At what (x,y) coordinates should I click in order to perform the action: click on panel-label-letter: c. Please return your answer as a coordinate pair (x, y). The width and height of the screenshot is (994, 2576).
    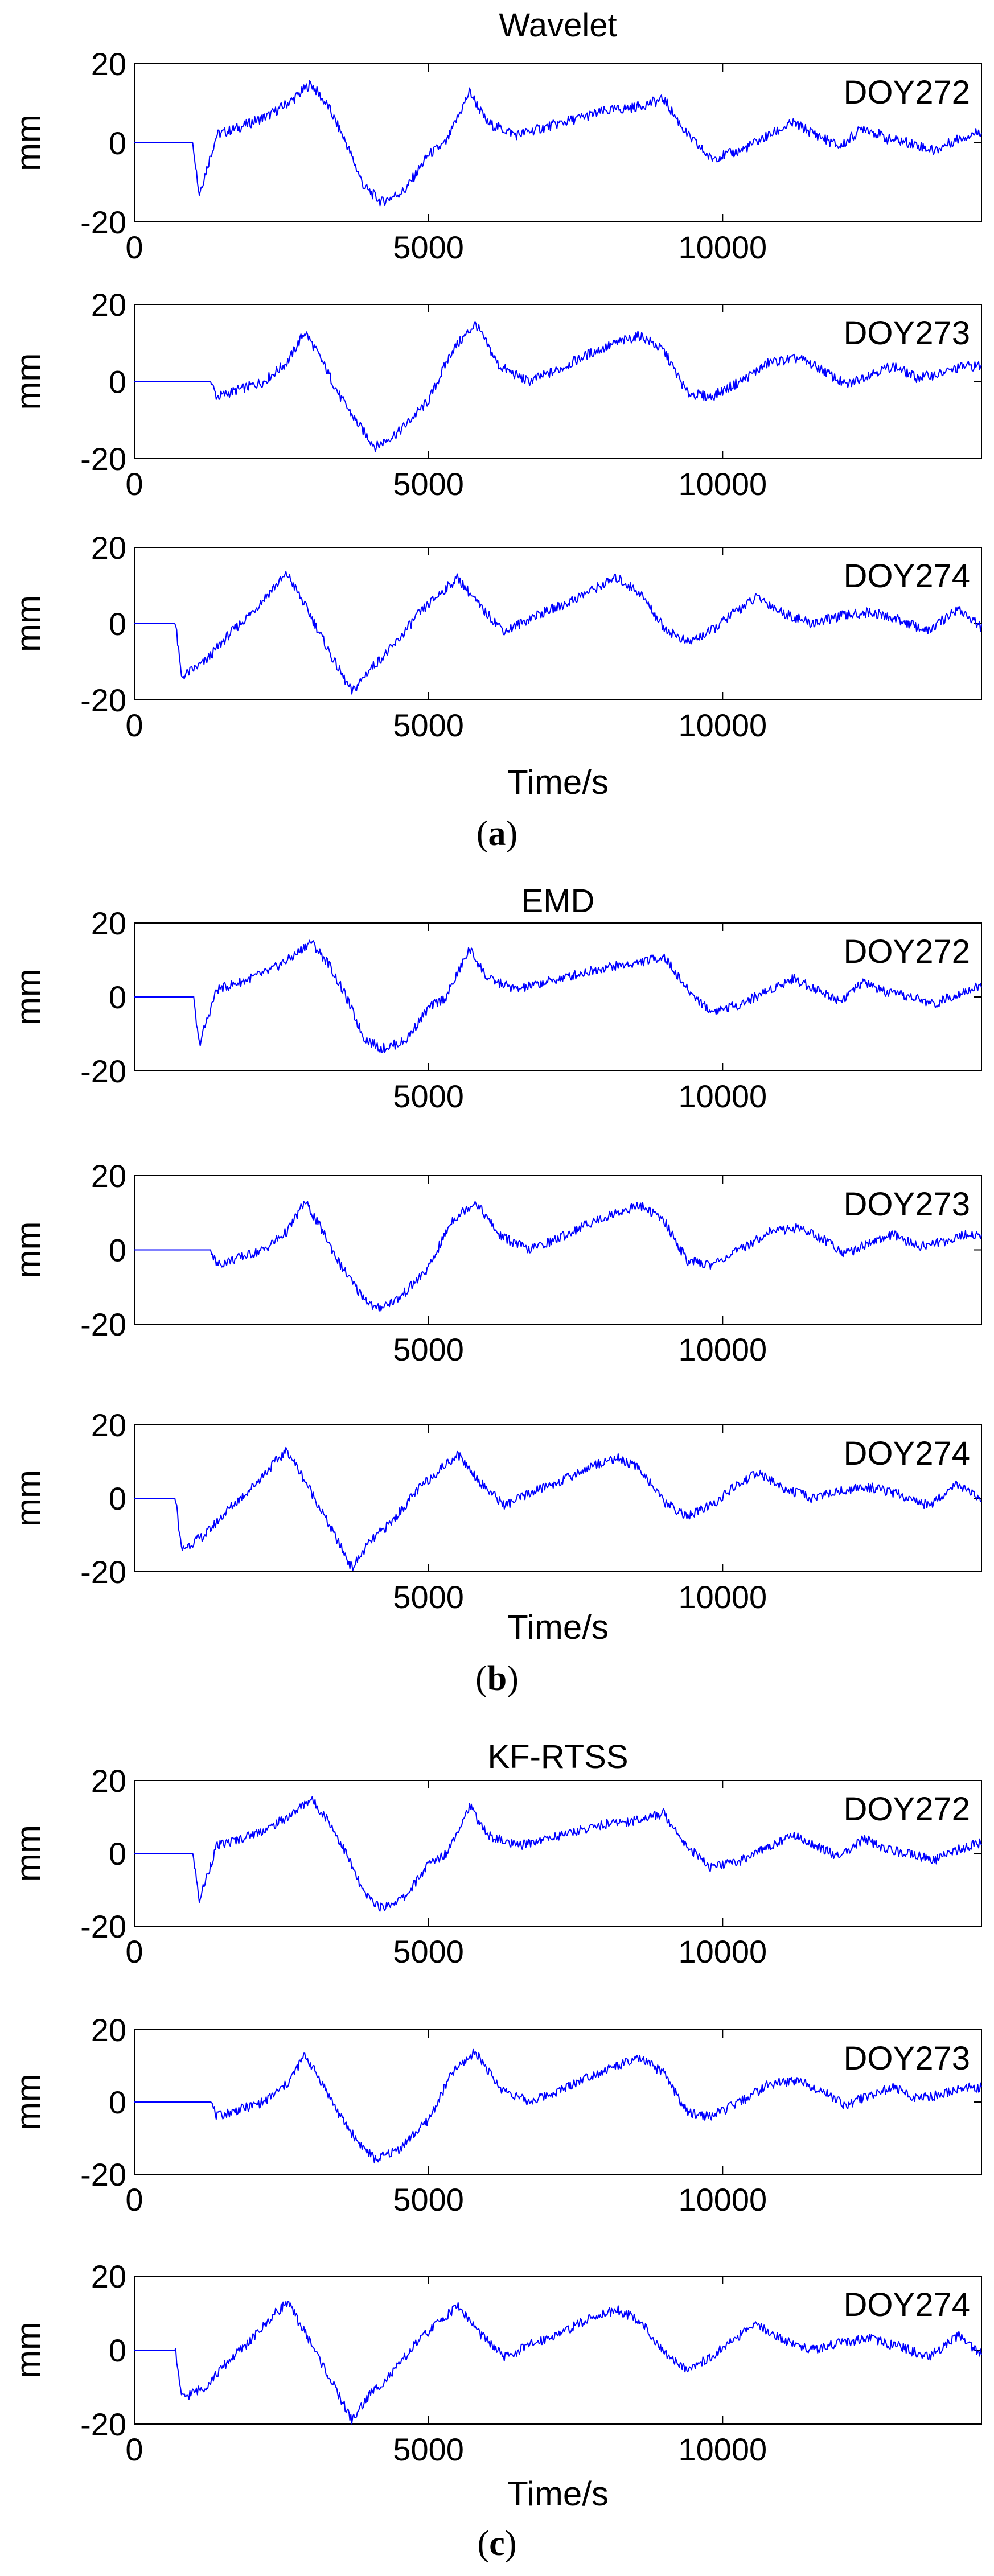
    Looking at the image, I should click on (497, 2543).